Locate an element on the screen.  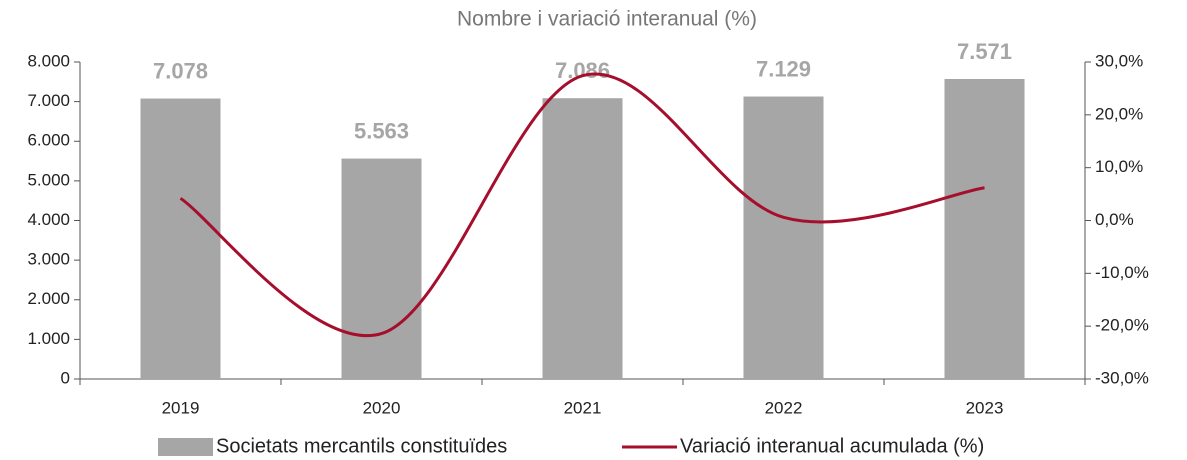
y-tick-label: 4.000 is located at coordinates (48, 219).